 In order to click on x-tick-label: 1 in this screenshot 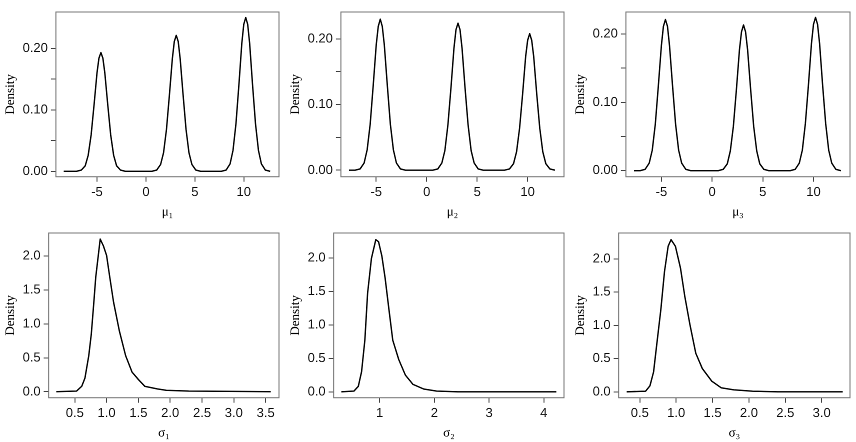, I will do `click(380, 412)`.